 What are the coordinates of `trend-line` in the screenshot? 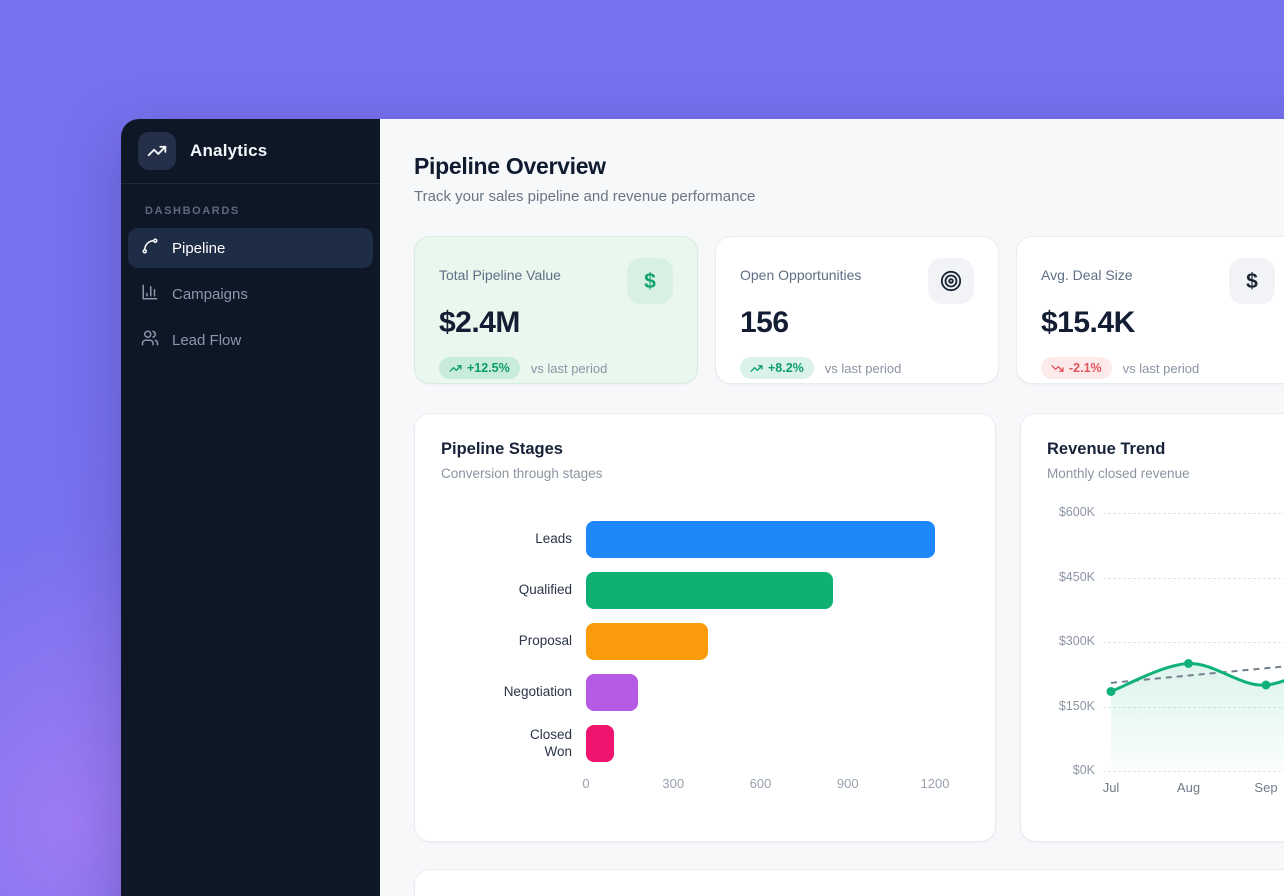 It's located at (1197, 674).